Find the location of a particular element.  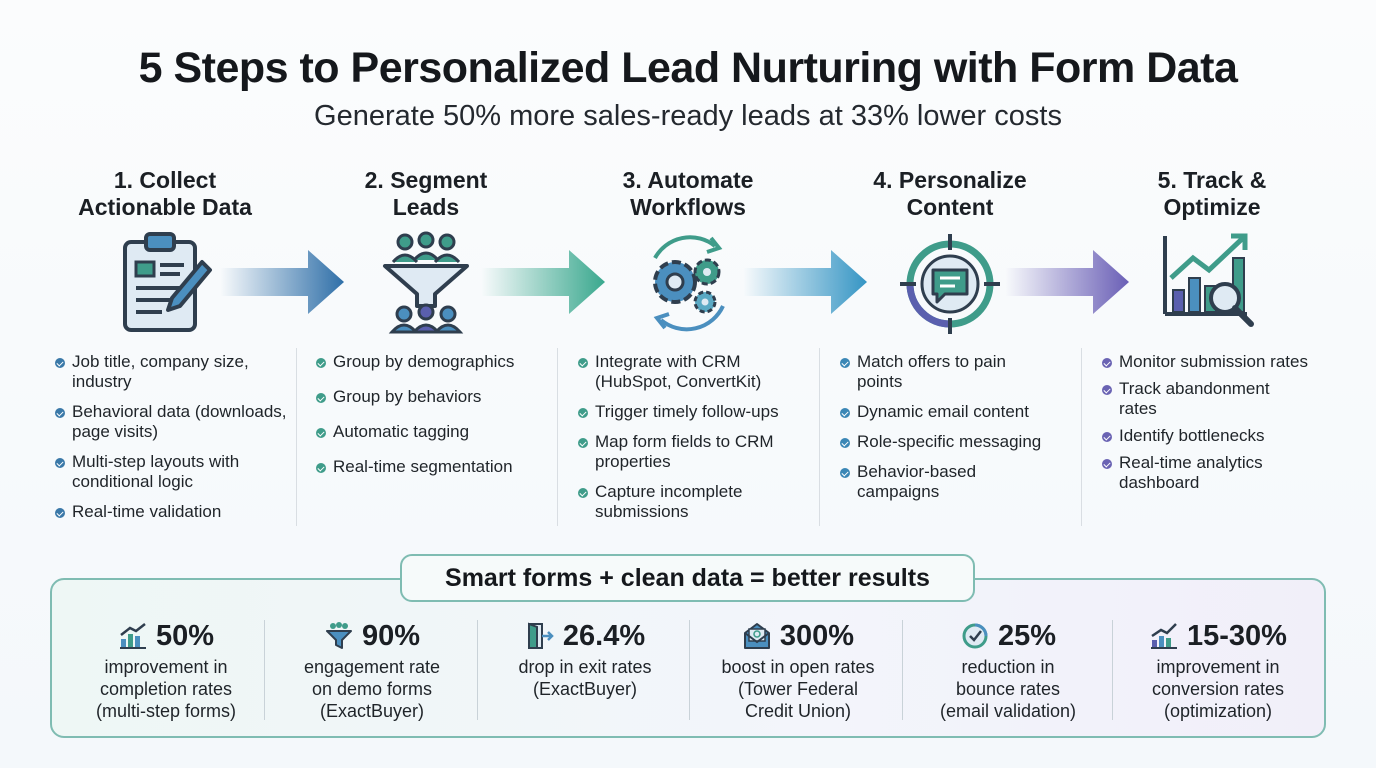

stat-value: 50% is located at coordinates (185, 635).